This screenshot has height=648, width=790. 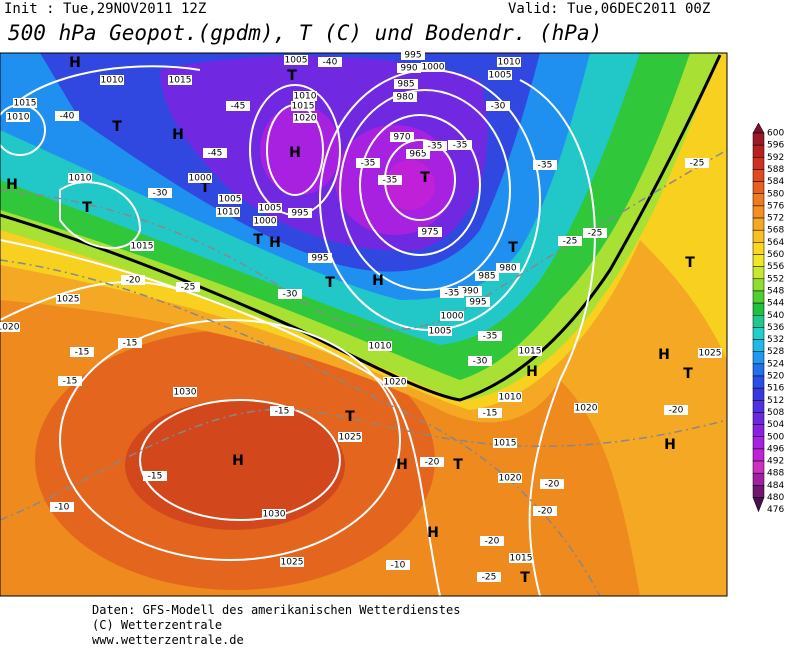 I want to click on isobar-label: 985, so click(x=486, y=277).